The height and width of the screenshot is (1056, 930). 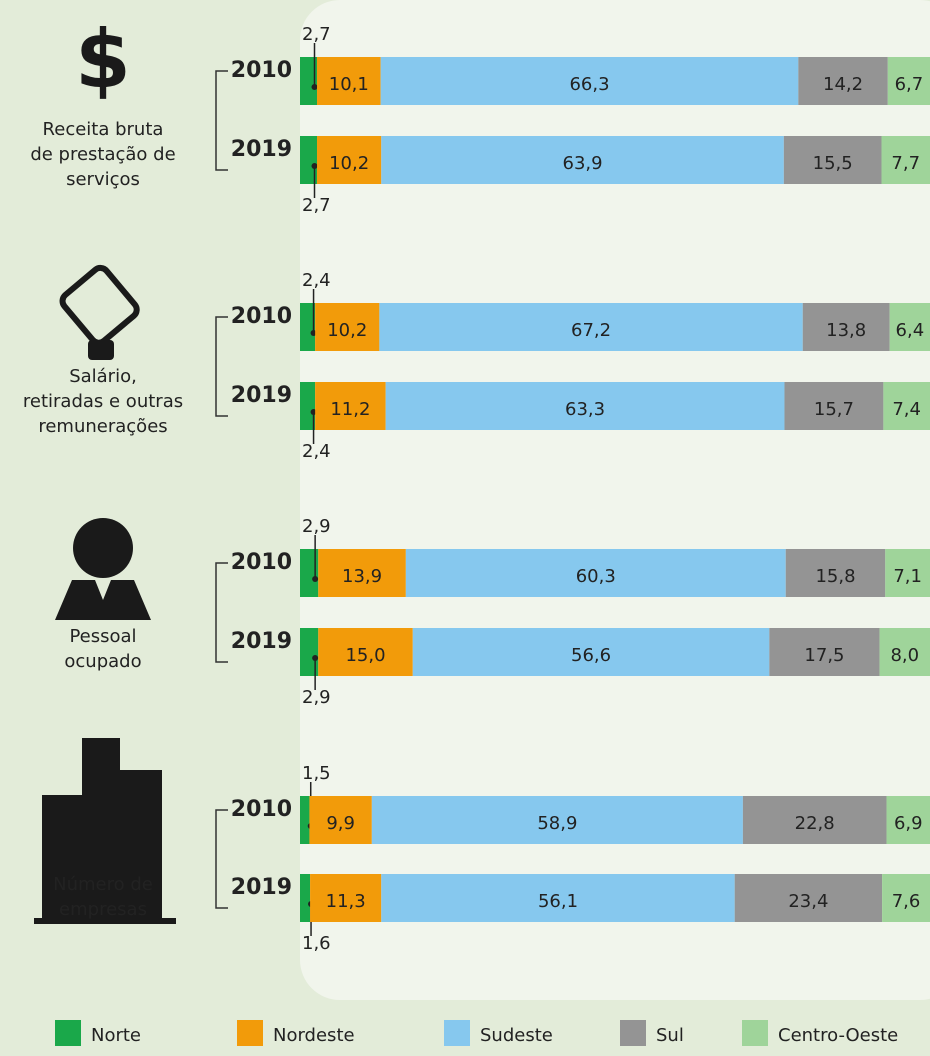 I want to click on value-label: 15,5, so click(x=833, y=163).